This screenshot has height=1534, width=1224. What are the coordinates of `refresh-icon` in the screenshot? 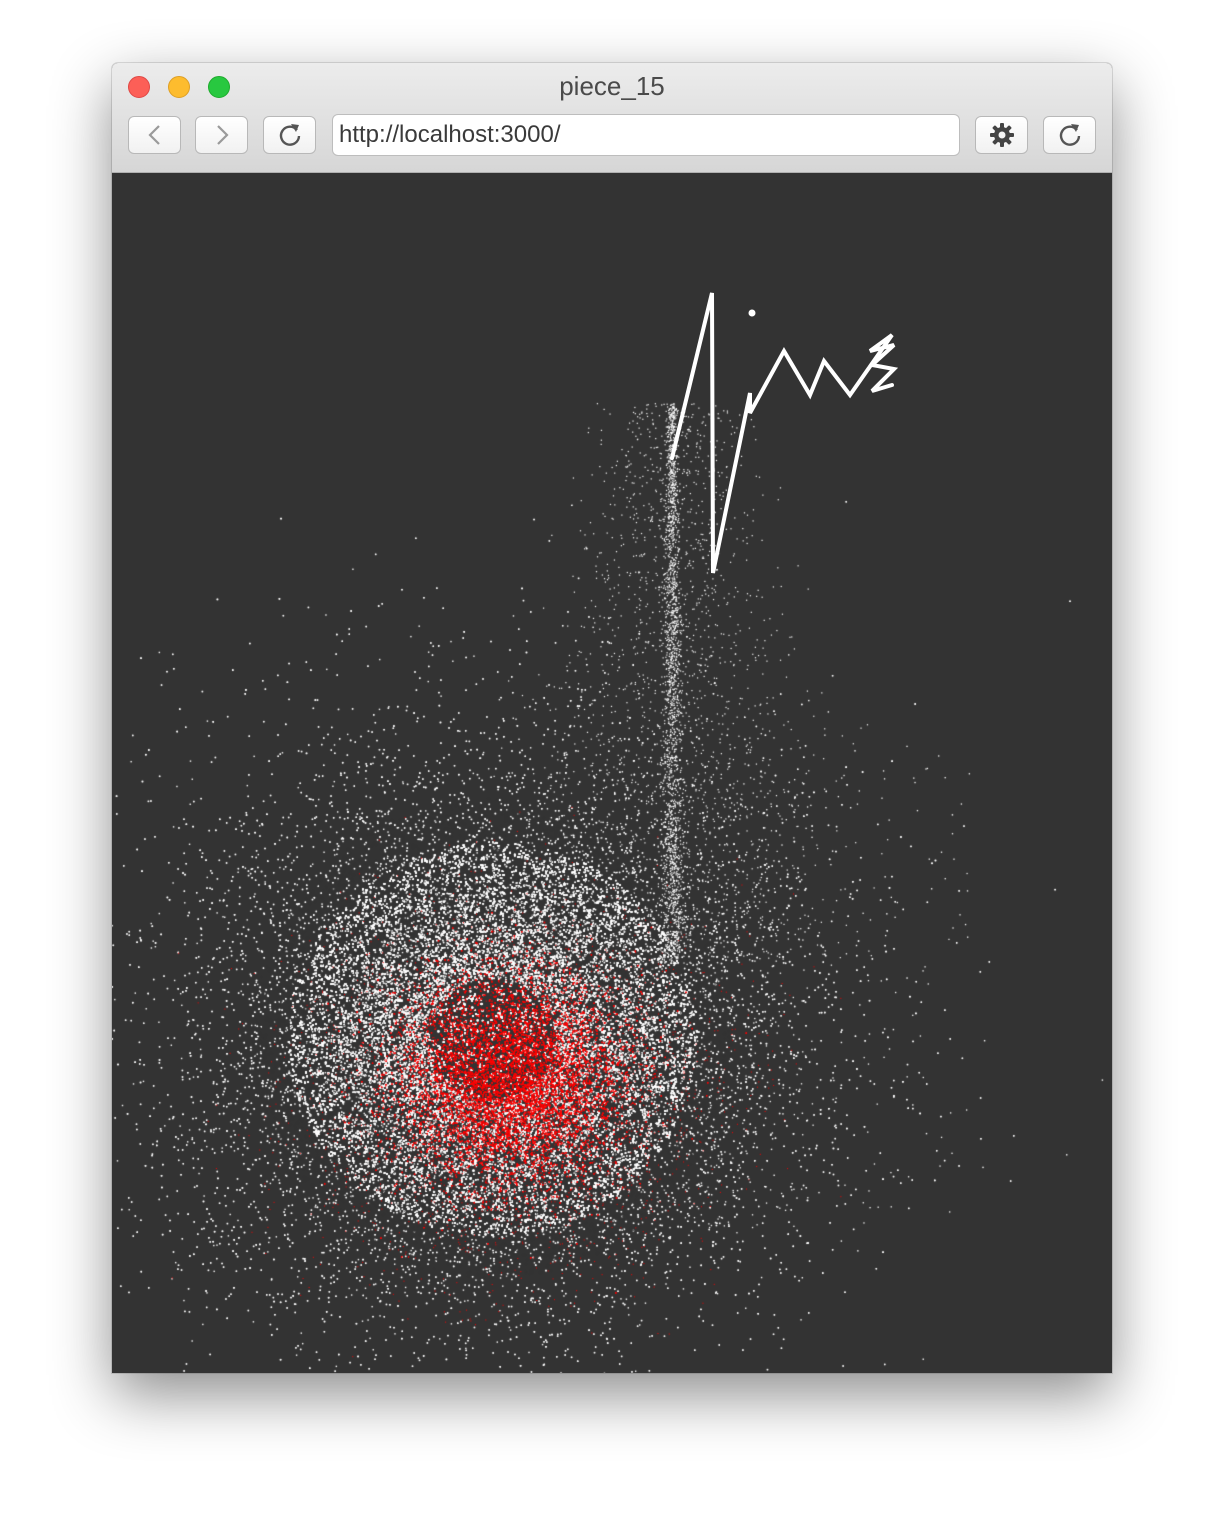 It's located at (1069, 135).